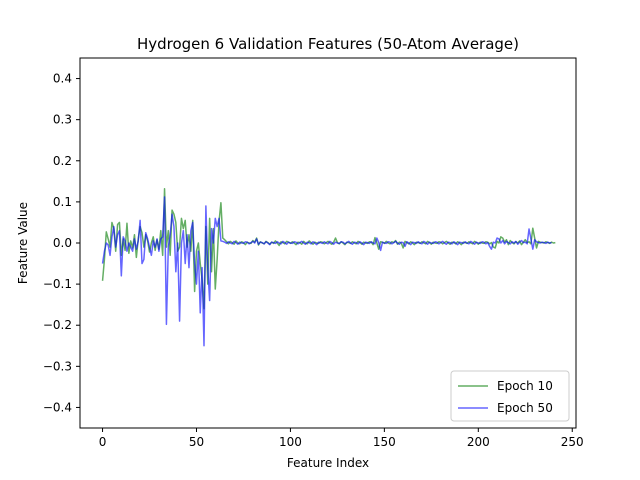  What do you see at coordinates (341, 438) in the screenshot?
I see `x-axis: 0 50 100 150 200 250` at bounding box center [341, 438].